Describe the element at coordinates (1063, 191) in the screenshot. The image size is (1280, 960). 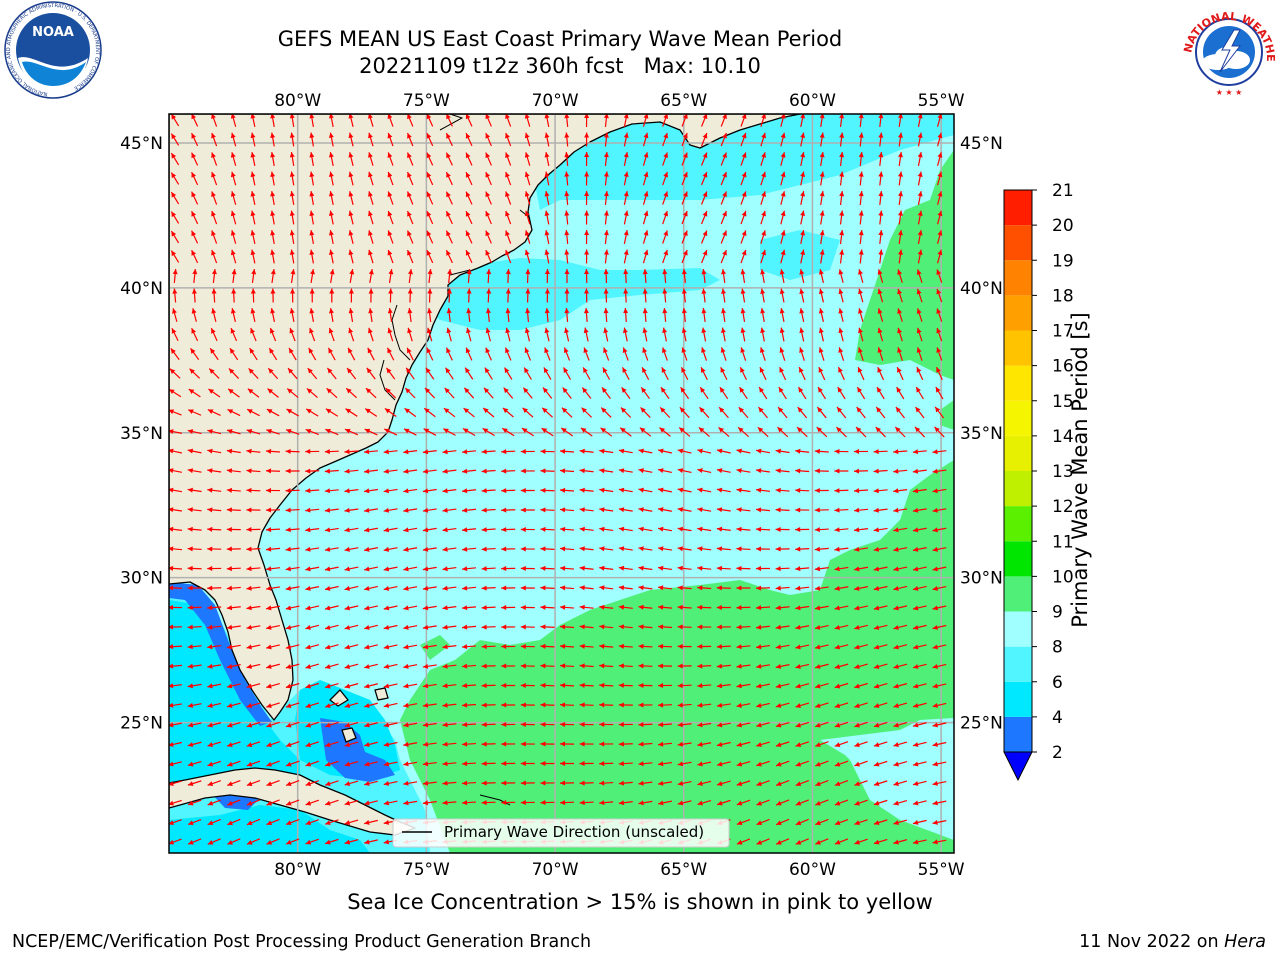
I see `colorbar-tick-label: 21` at that location.